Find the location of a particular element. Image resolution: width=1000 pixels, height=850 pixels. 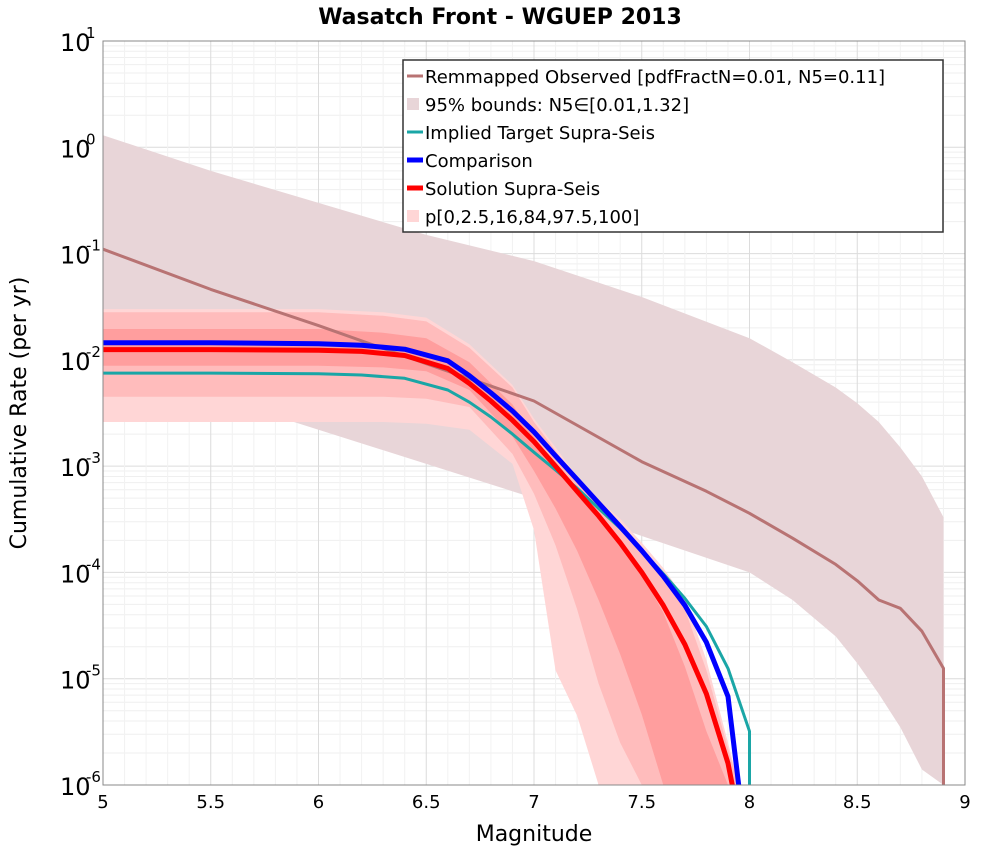

y-tick-label: 10⁻⁴ is located at coordinates (80, 571).